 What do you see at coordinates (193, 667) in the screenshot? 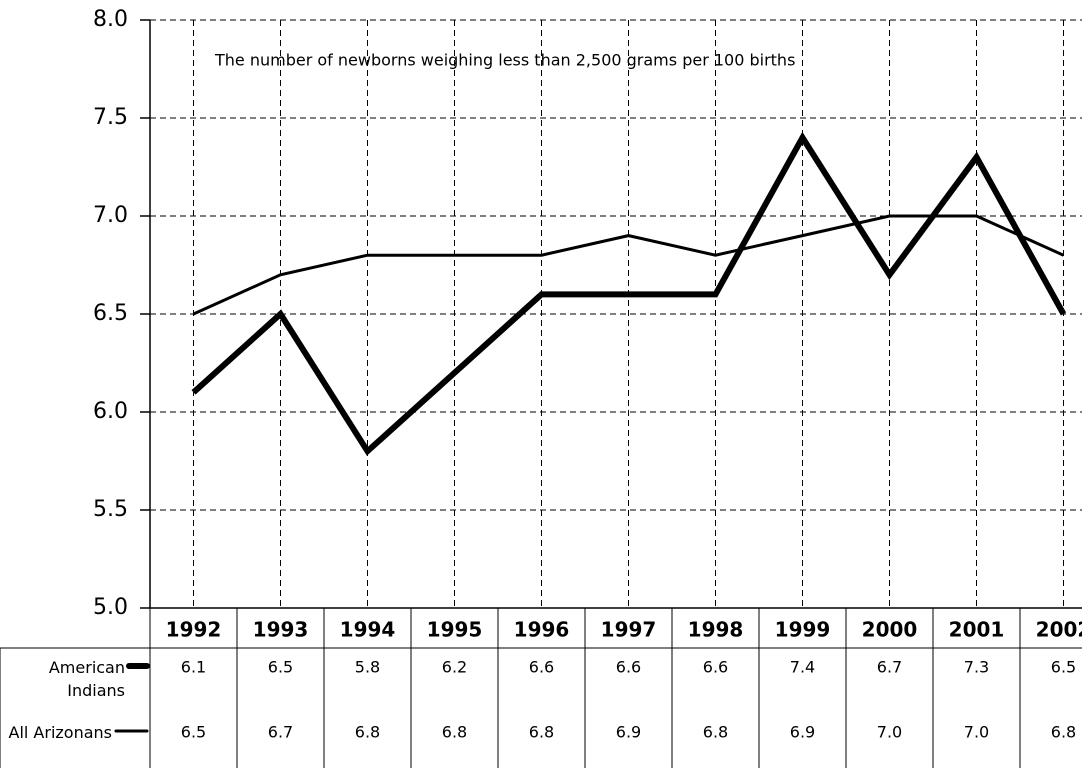
I see `table-value: 6.1` at bounding box center [193, 667].